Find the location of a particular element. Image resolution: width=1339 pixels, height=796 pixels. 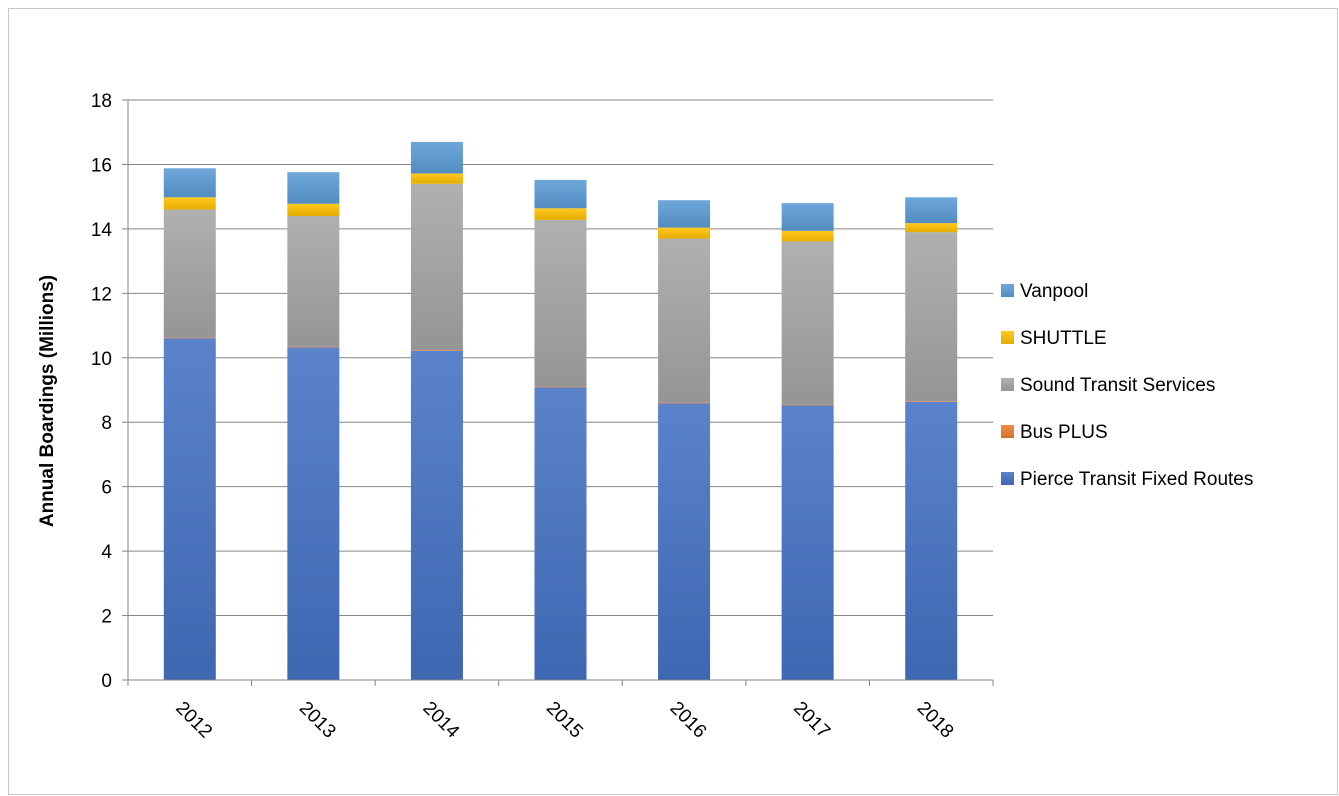

y-tick-label: 4 is located at coordinates (106, 552).